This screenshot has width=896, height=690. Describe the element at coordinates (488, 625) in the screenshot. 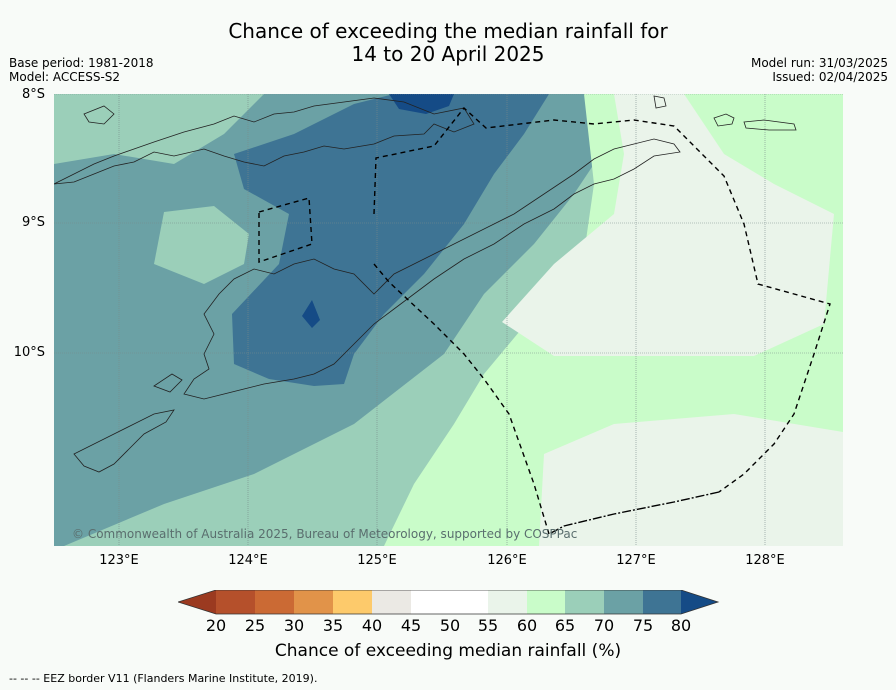

I see `cbar-tick-55: 55` at that location.